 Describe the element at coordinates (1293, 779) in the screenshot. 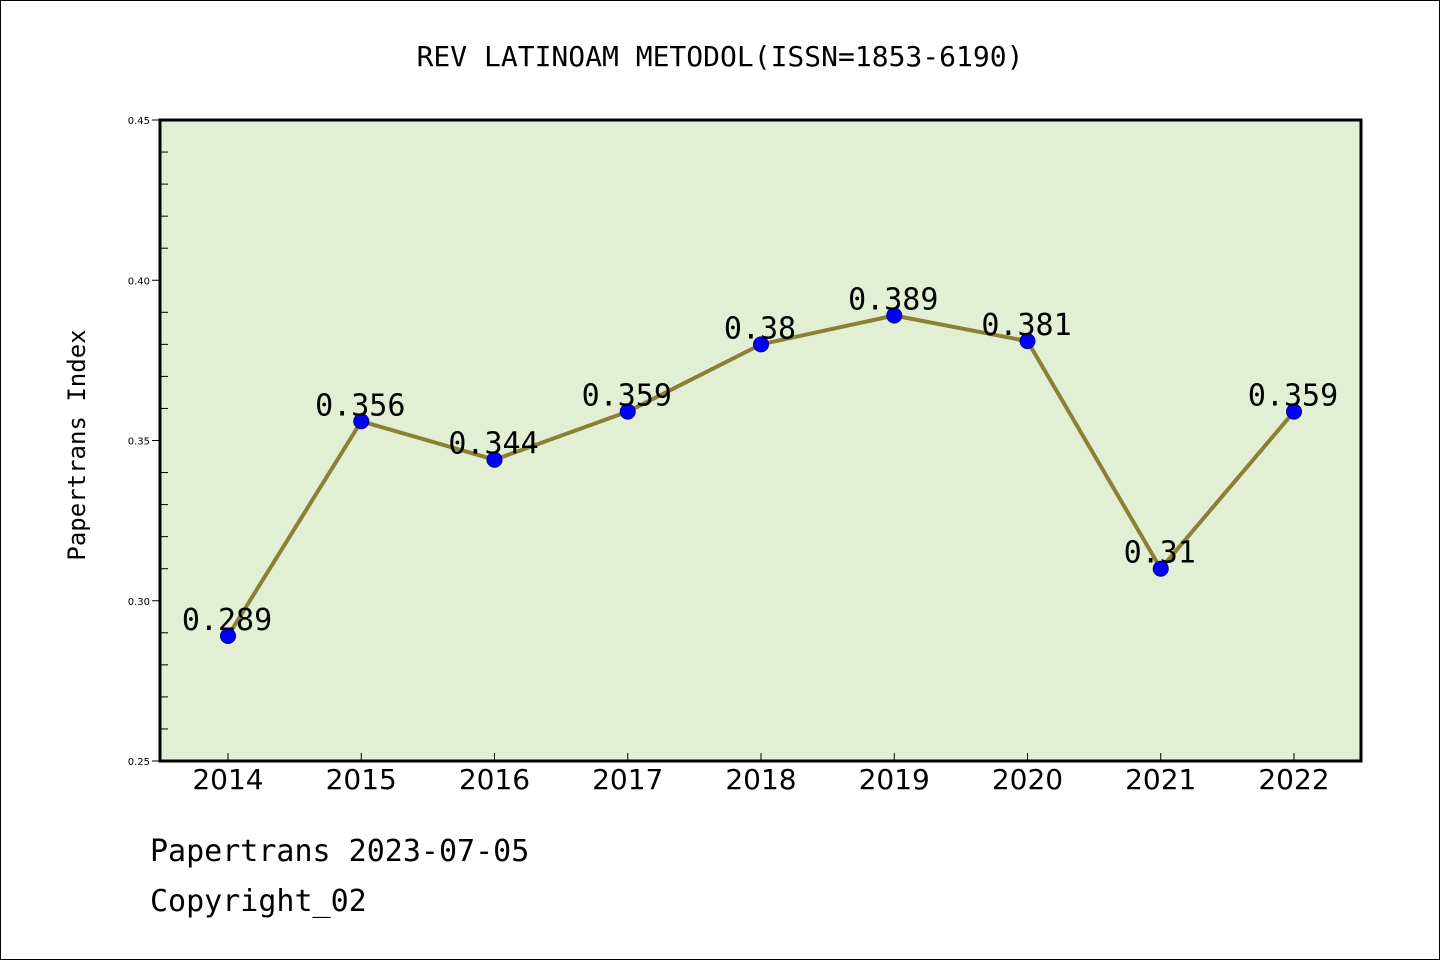

I see `x-tick-label: 2022` at that location.